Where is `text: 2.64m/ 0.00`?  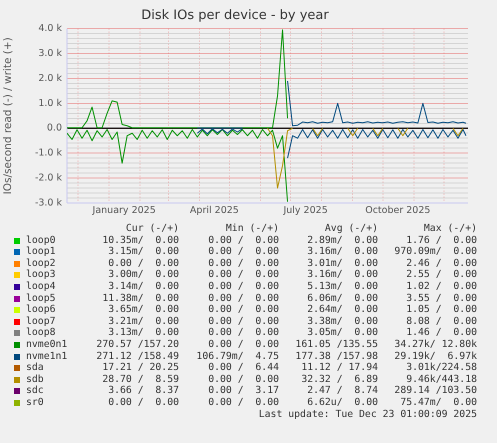
text: 2.64m/ 0.00 is located at coordinates (342, 310).